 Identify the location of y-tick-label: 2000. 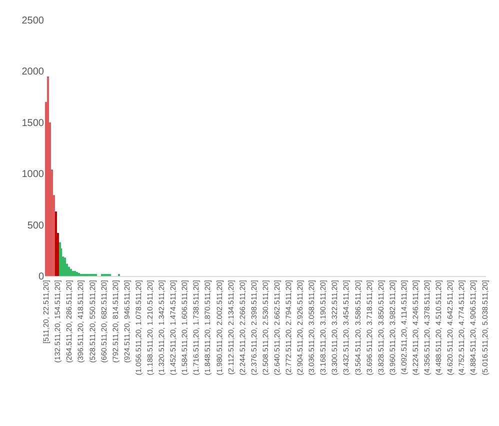
(33, 72).